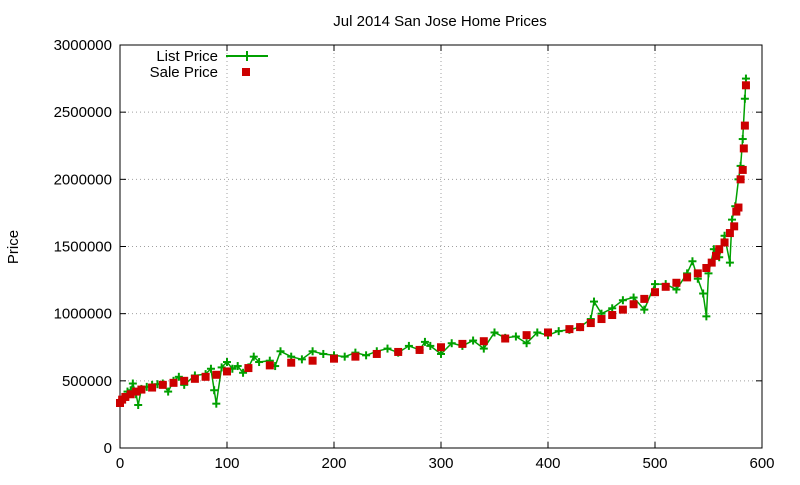  I want to click on x-tick-label: 300, so click(440, 463).